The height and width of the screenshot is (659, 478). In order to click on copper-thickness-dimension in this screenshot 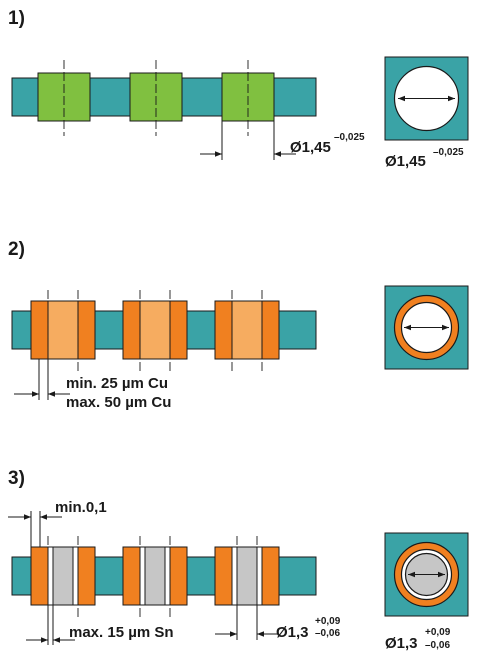, I will do `click(42, 379)`.